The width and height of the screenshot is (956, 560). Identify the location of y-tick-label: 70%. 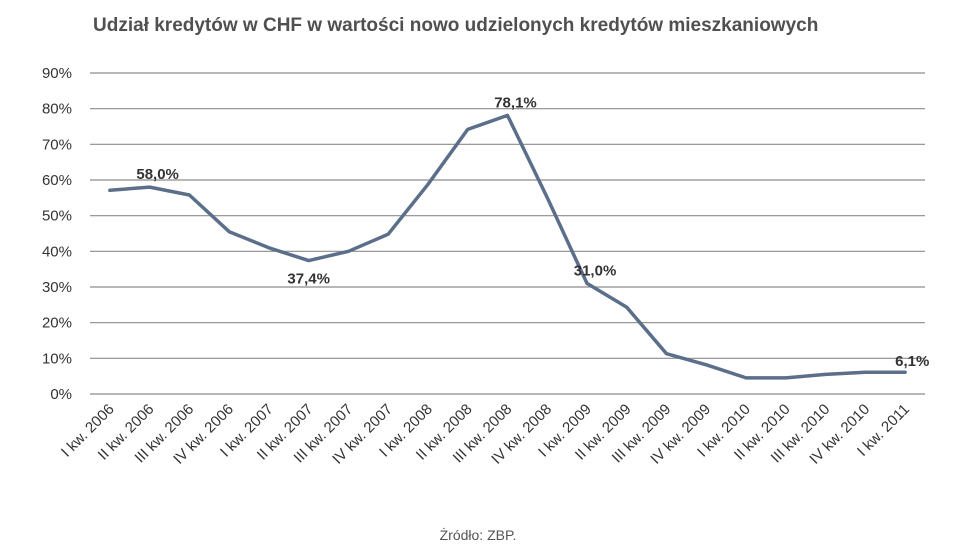
(57, 144).